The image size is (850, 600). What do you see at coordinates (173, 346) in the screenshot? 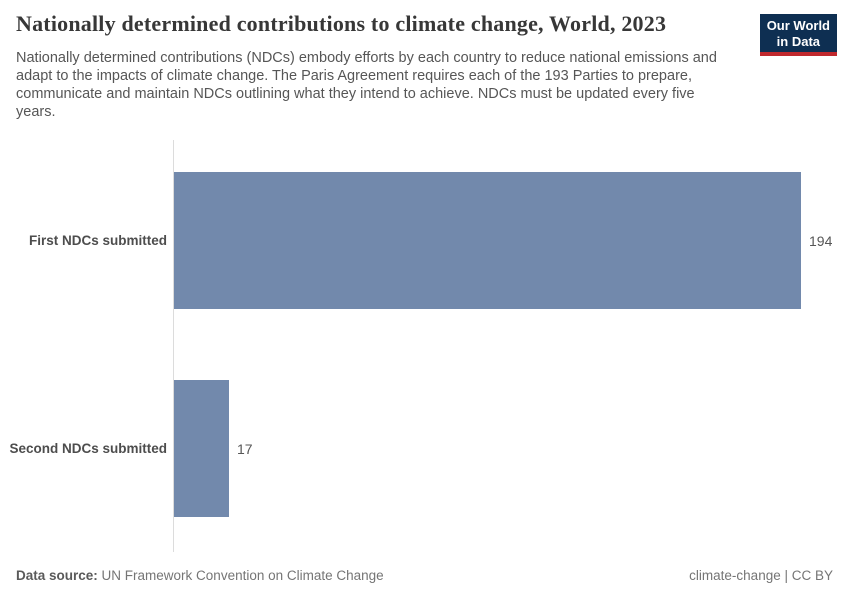
I see `y-axis-line` at bounding box center [173, 346].